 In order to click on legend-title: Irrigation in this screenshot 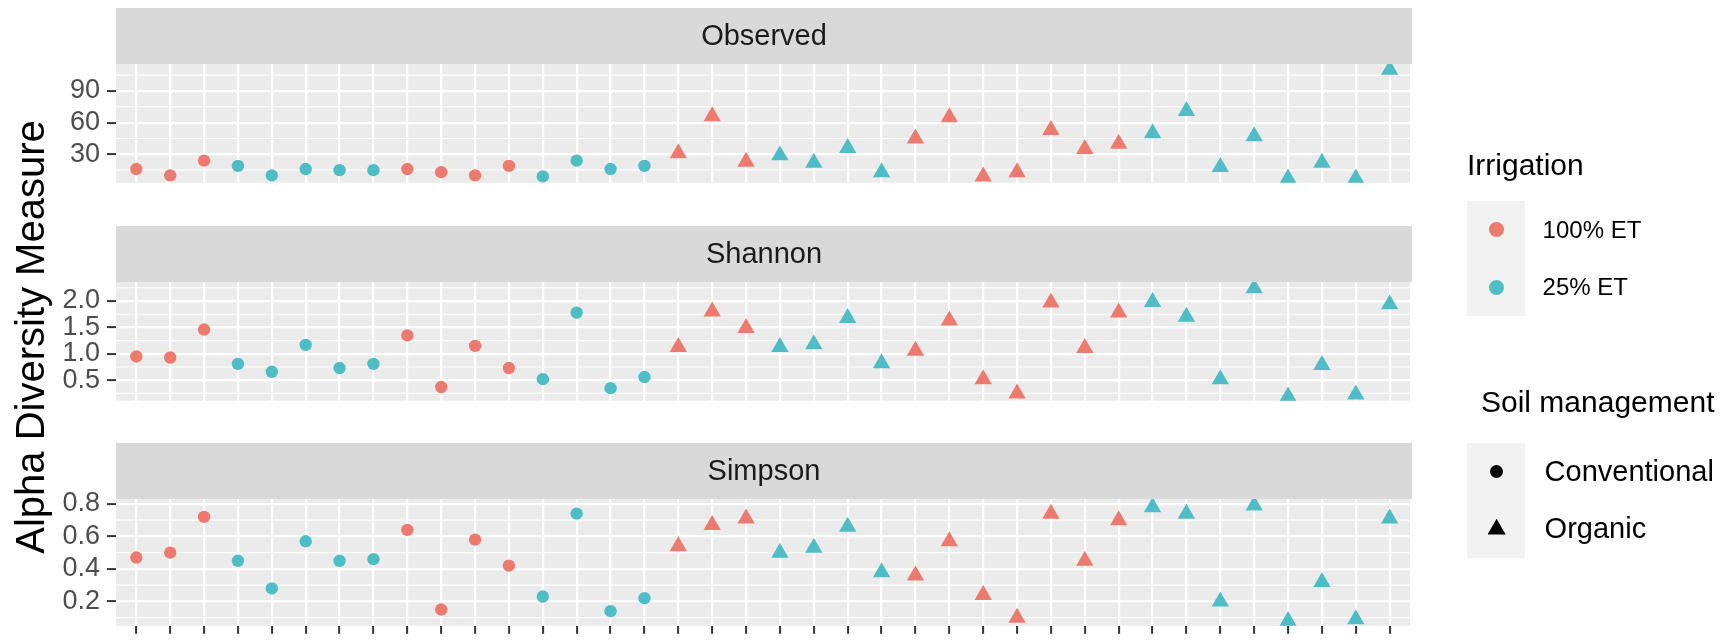, I will do `click(1525, 164)`.